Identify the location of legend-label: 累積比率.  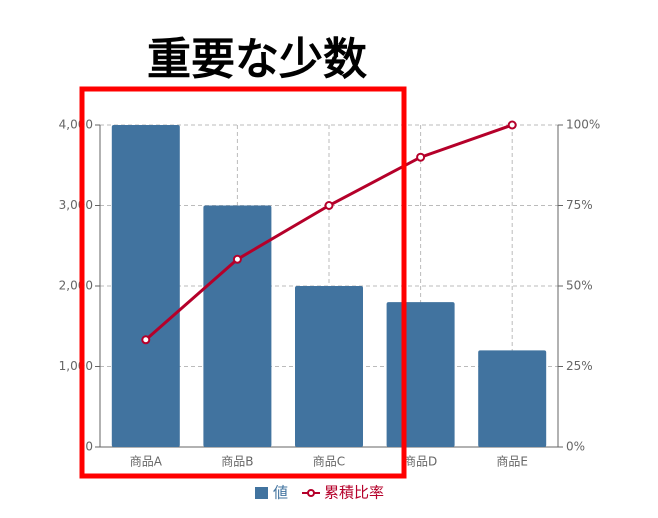
(354, 493).